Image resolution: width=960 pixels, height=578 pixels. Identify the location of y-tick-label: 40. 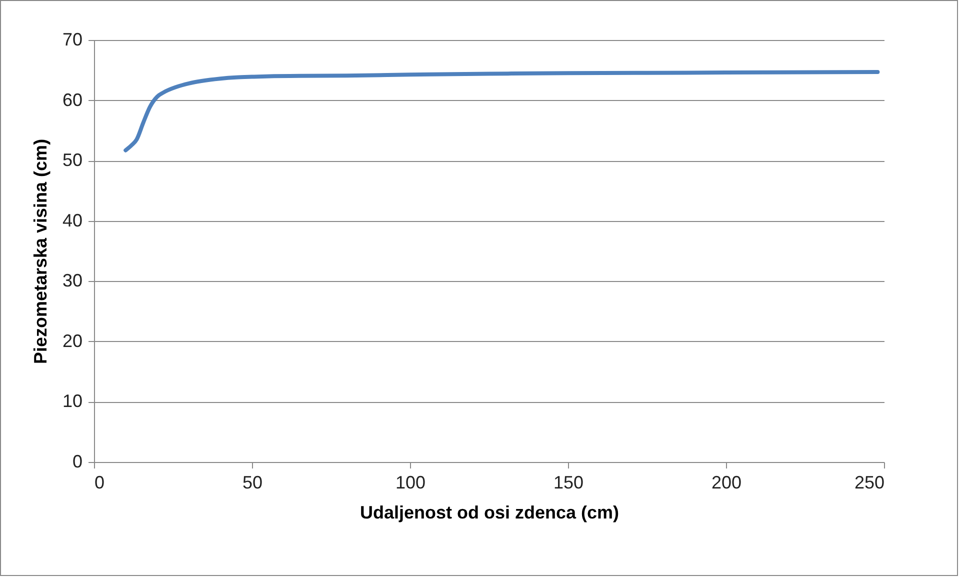
(72, 220).